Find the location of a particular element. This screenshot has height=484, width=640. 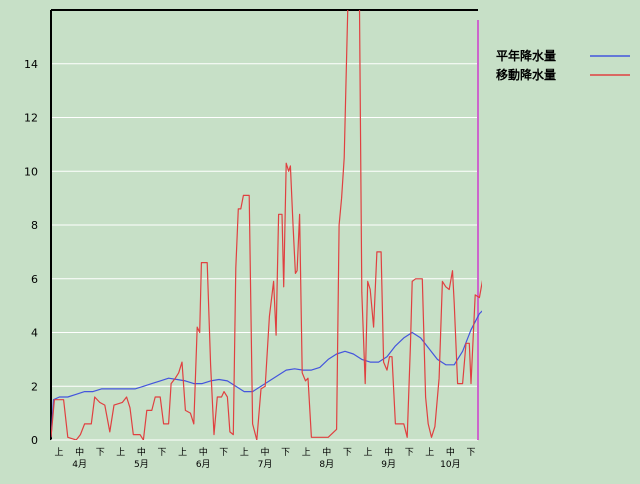

y-tick-label: 2 is located at coordinates (34, 386).